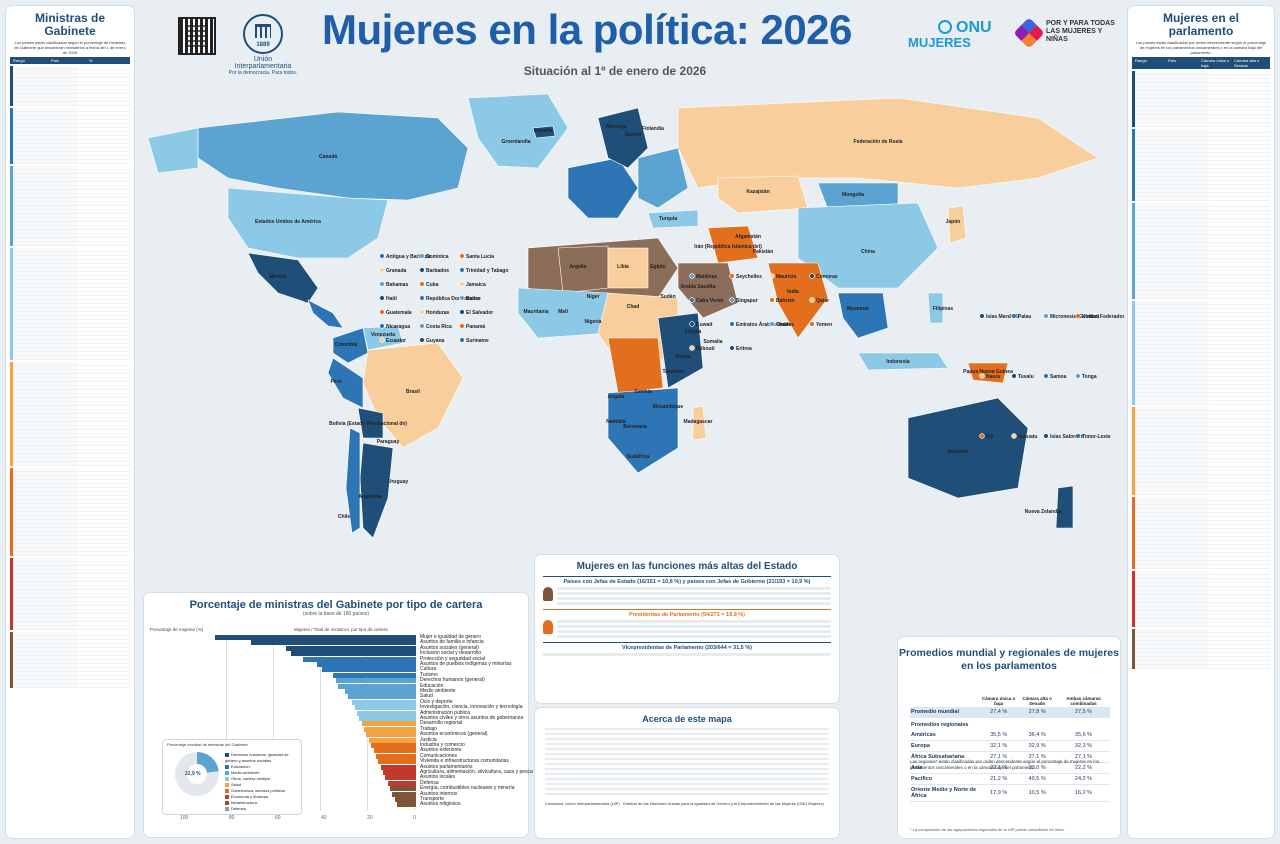  I want to click on bar-row: Asuntos internos, so click(318, 794).